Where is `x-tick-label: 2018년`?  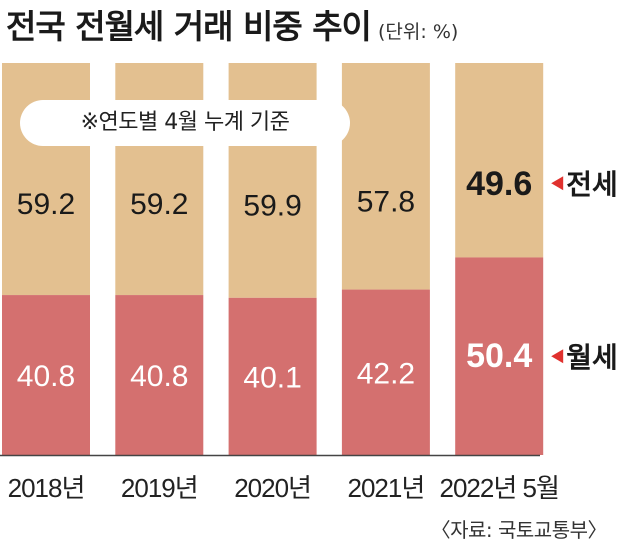
x-tick-label: 2018년 is located at coordinates (46, 488).